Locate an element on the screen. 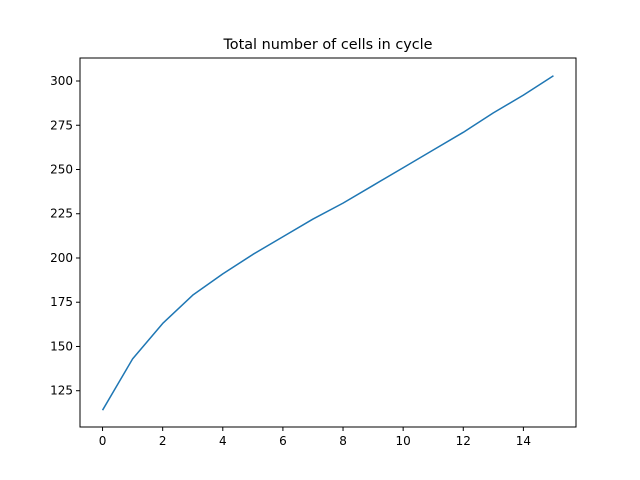  x-tick-label: 8 is located at coordinates (343, 441).